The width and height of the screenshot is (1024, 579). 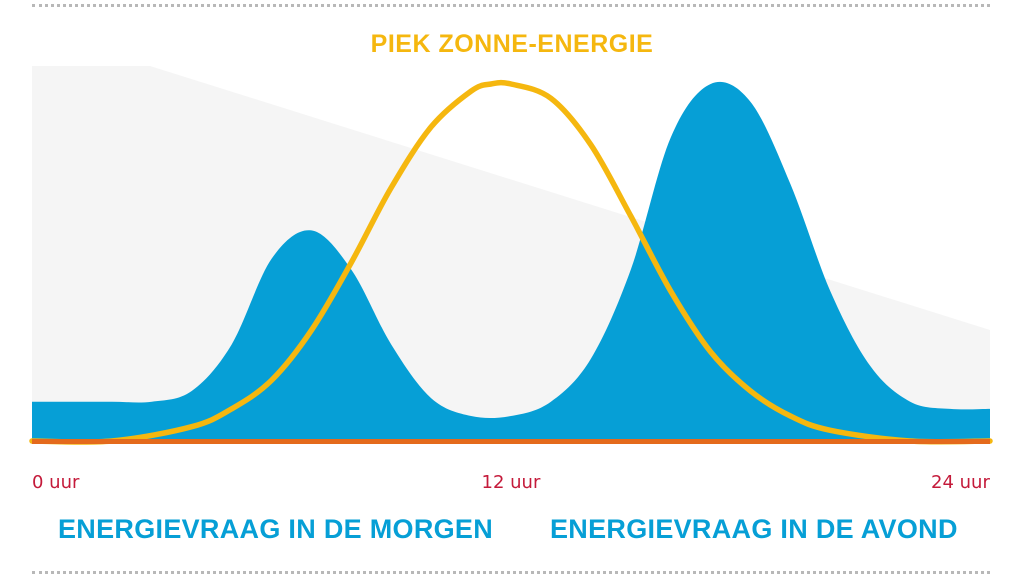 I want to click on evening-demand-label: ENERGIEVRAAG IN DE AVOND, so click(x=754, y=529).